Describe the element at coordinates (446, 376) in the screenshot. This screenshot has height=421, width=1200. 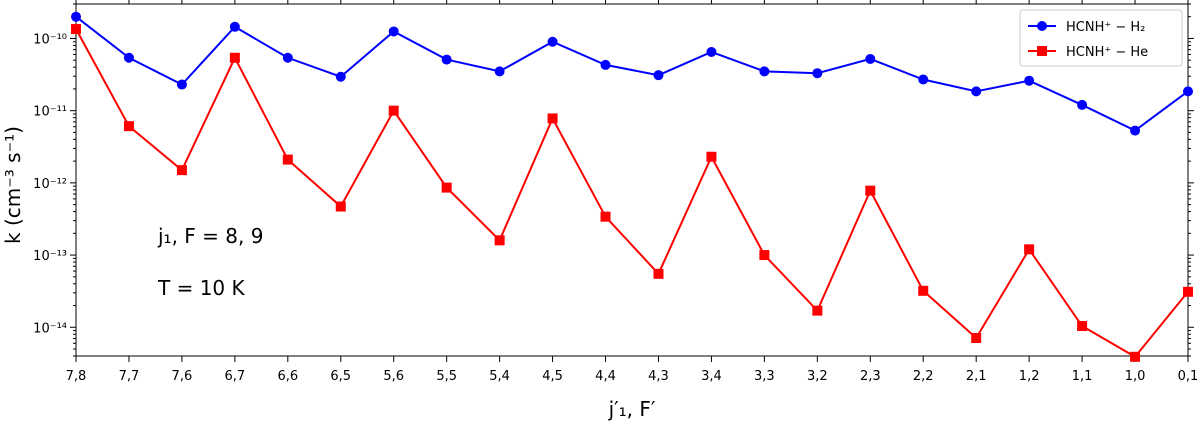
I see `x-tick-label: 5,5` at that location.